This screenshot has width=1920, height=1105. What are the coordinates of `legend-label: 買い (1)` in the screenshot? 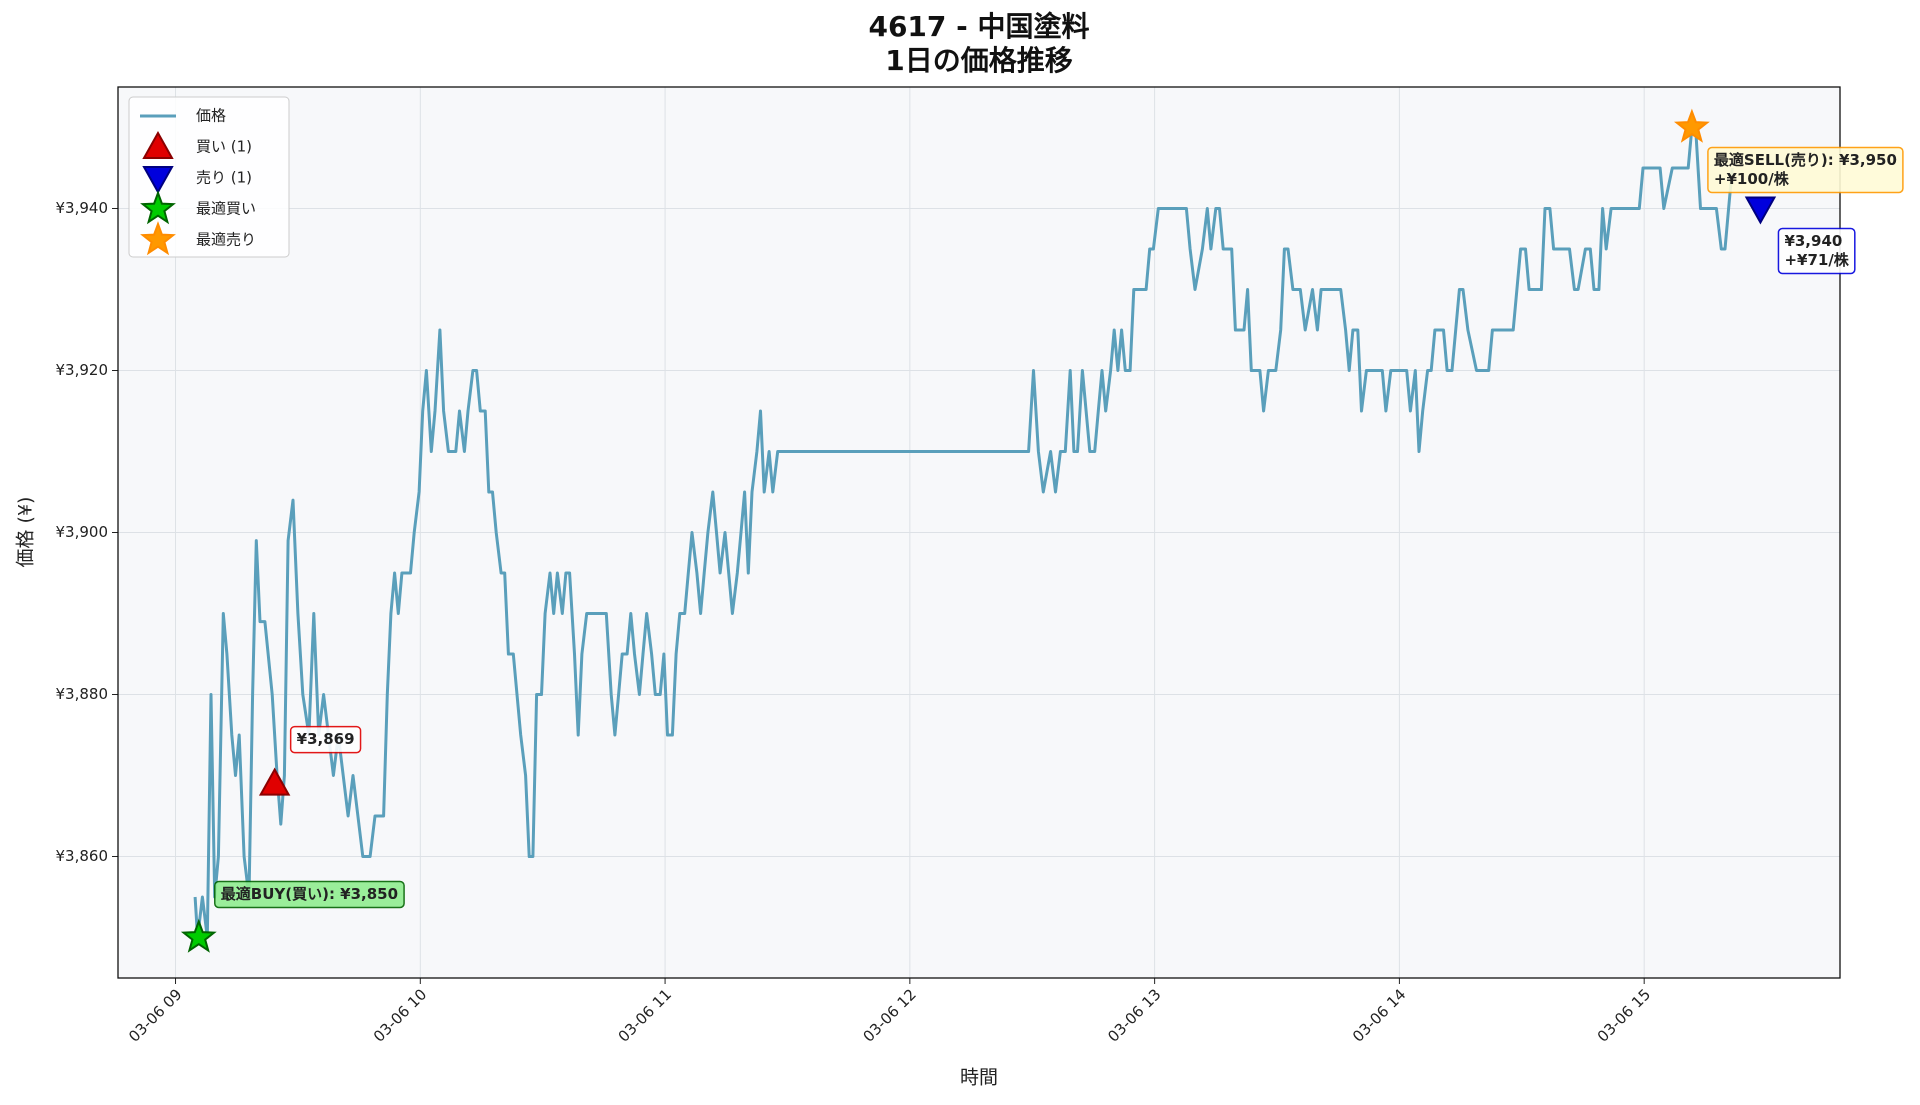 It's located at (224, 147).